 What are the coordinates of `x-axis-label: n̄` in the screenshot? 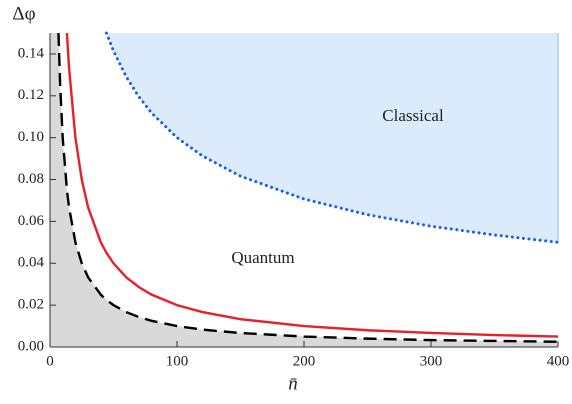 It's located at (293, 383).